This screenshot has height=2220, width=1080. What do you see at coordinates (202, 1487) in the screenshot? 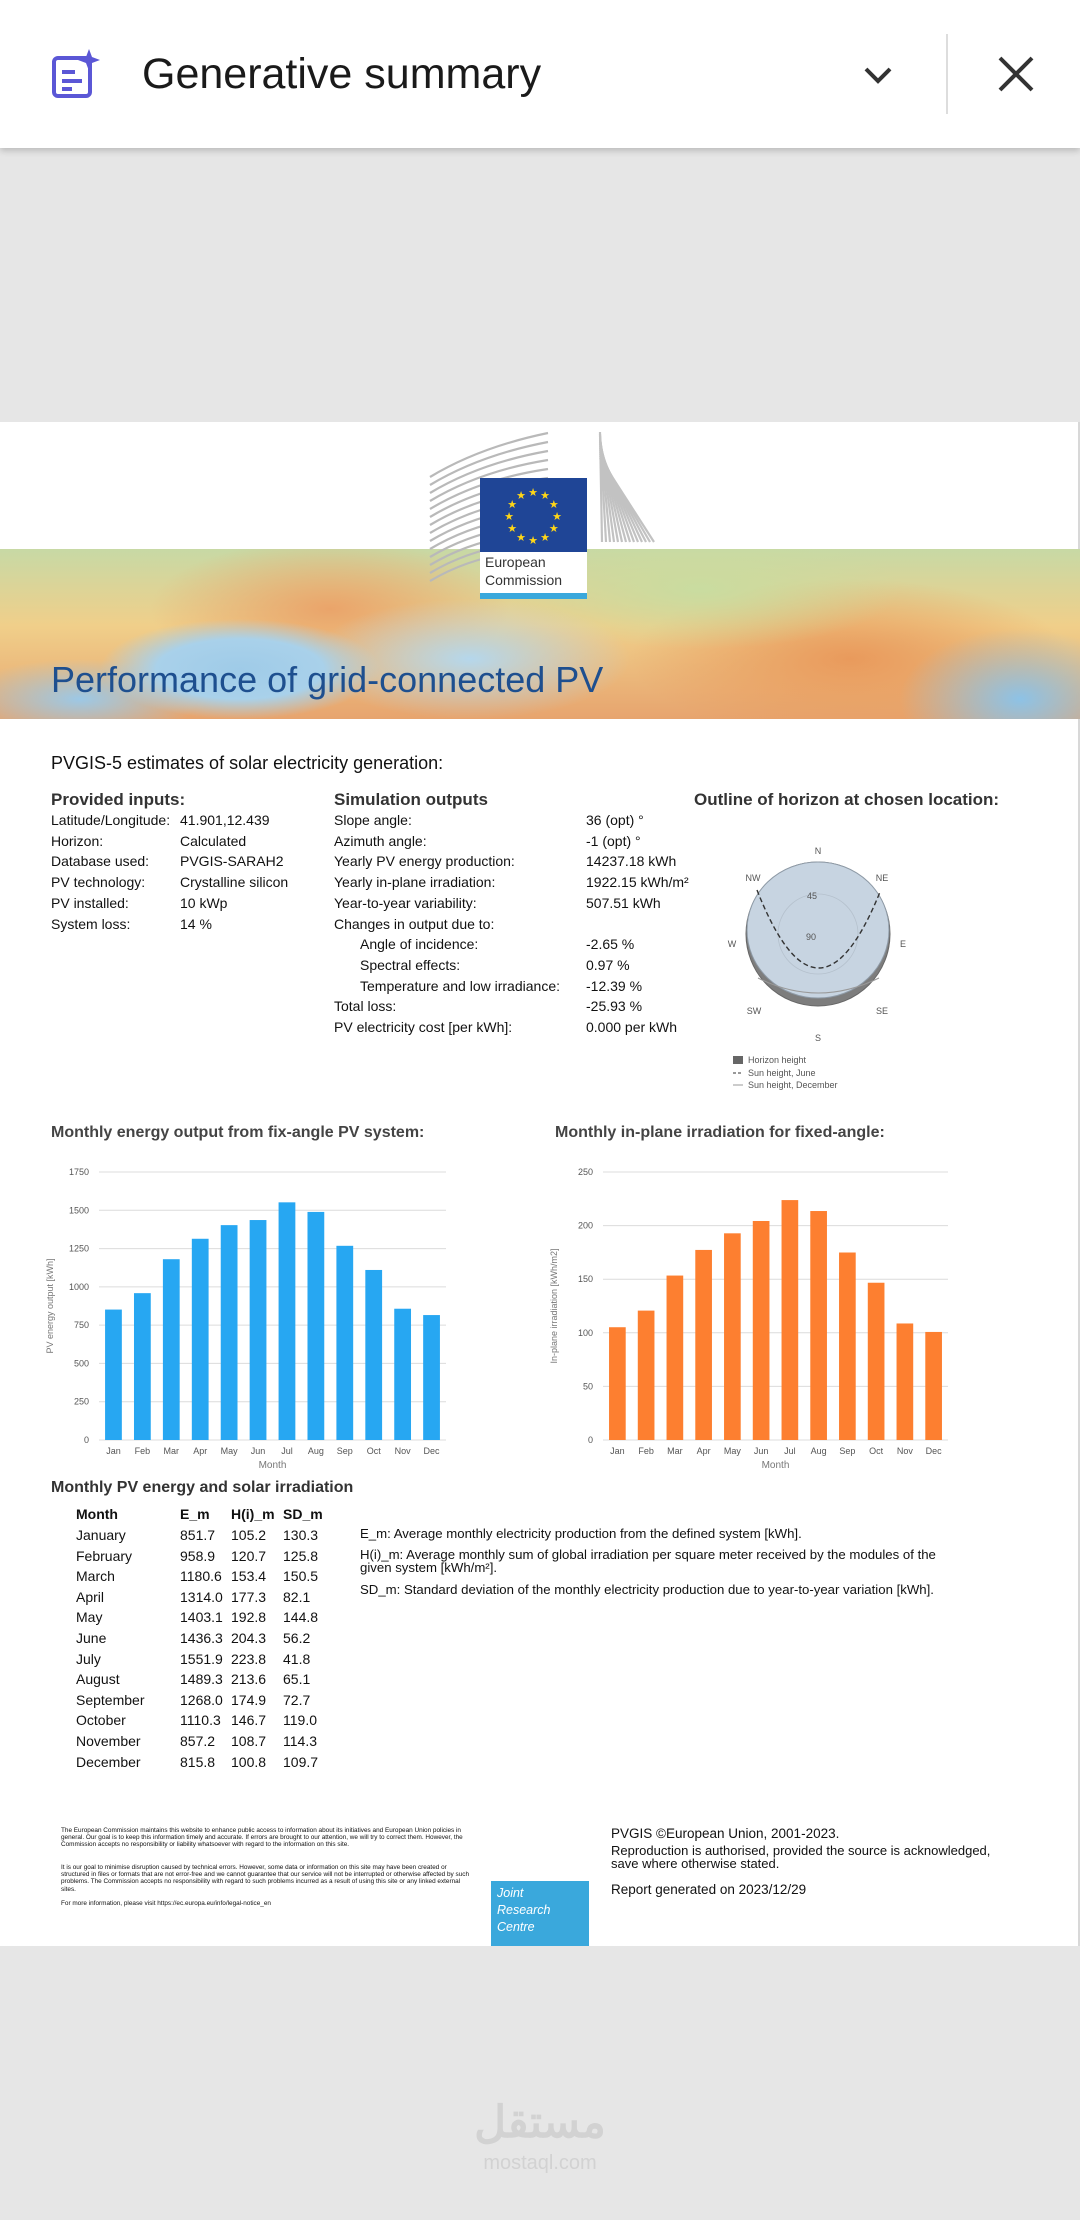
I see `section-heading: Monthly PV energy and solar irradiation` at bounding box center [202, 1487].